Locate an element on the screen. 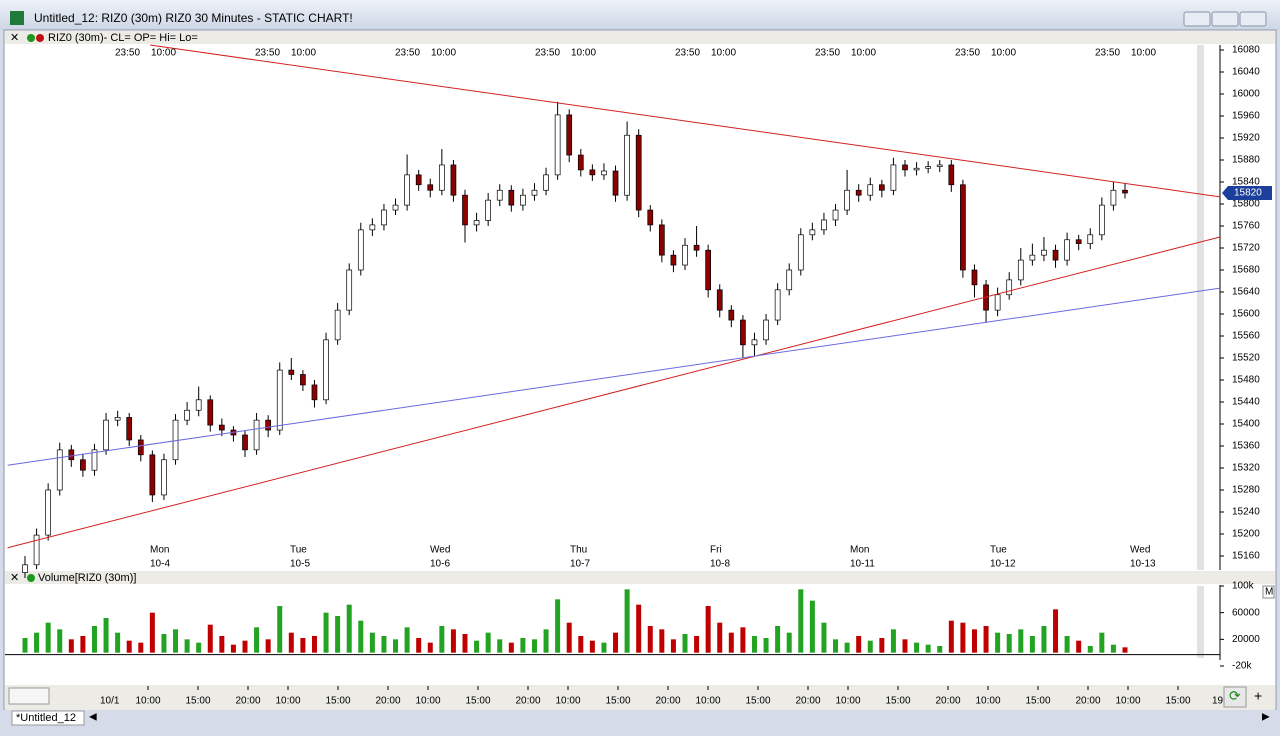  x-tick-label: 20:00 is located at coordinates (1087, 701).